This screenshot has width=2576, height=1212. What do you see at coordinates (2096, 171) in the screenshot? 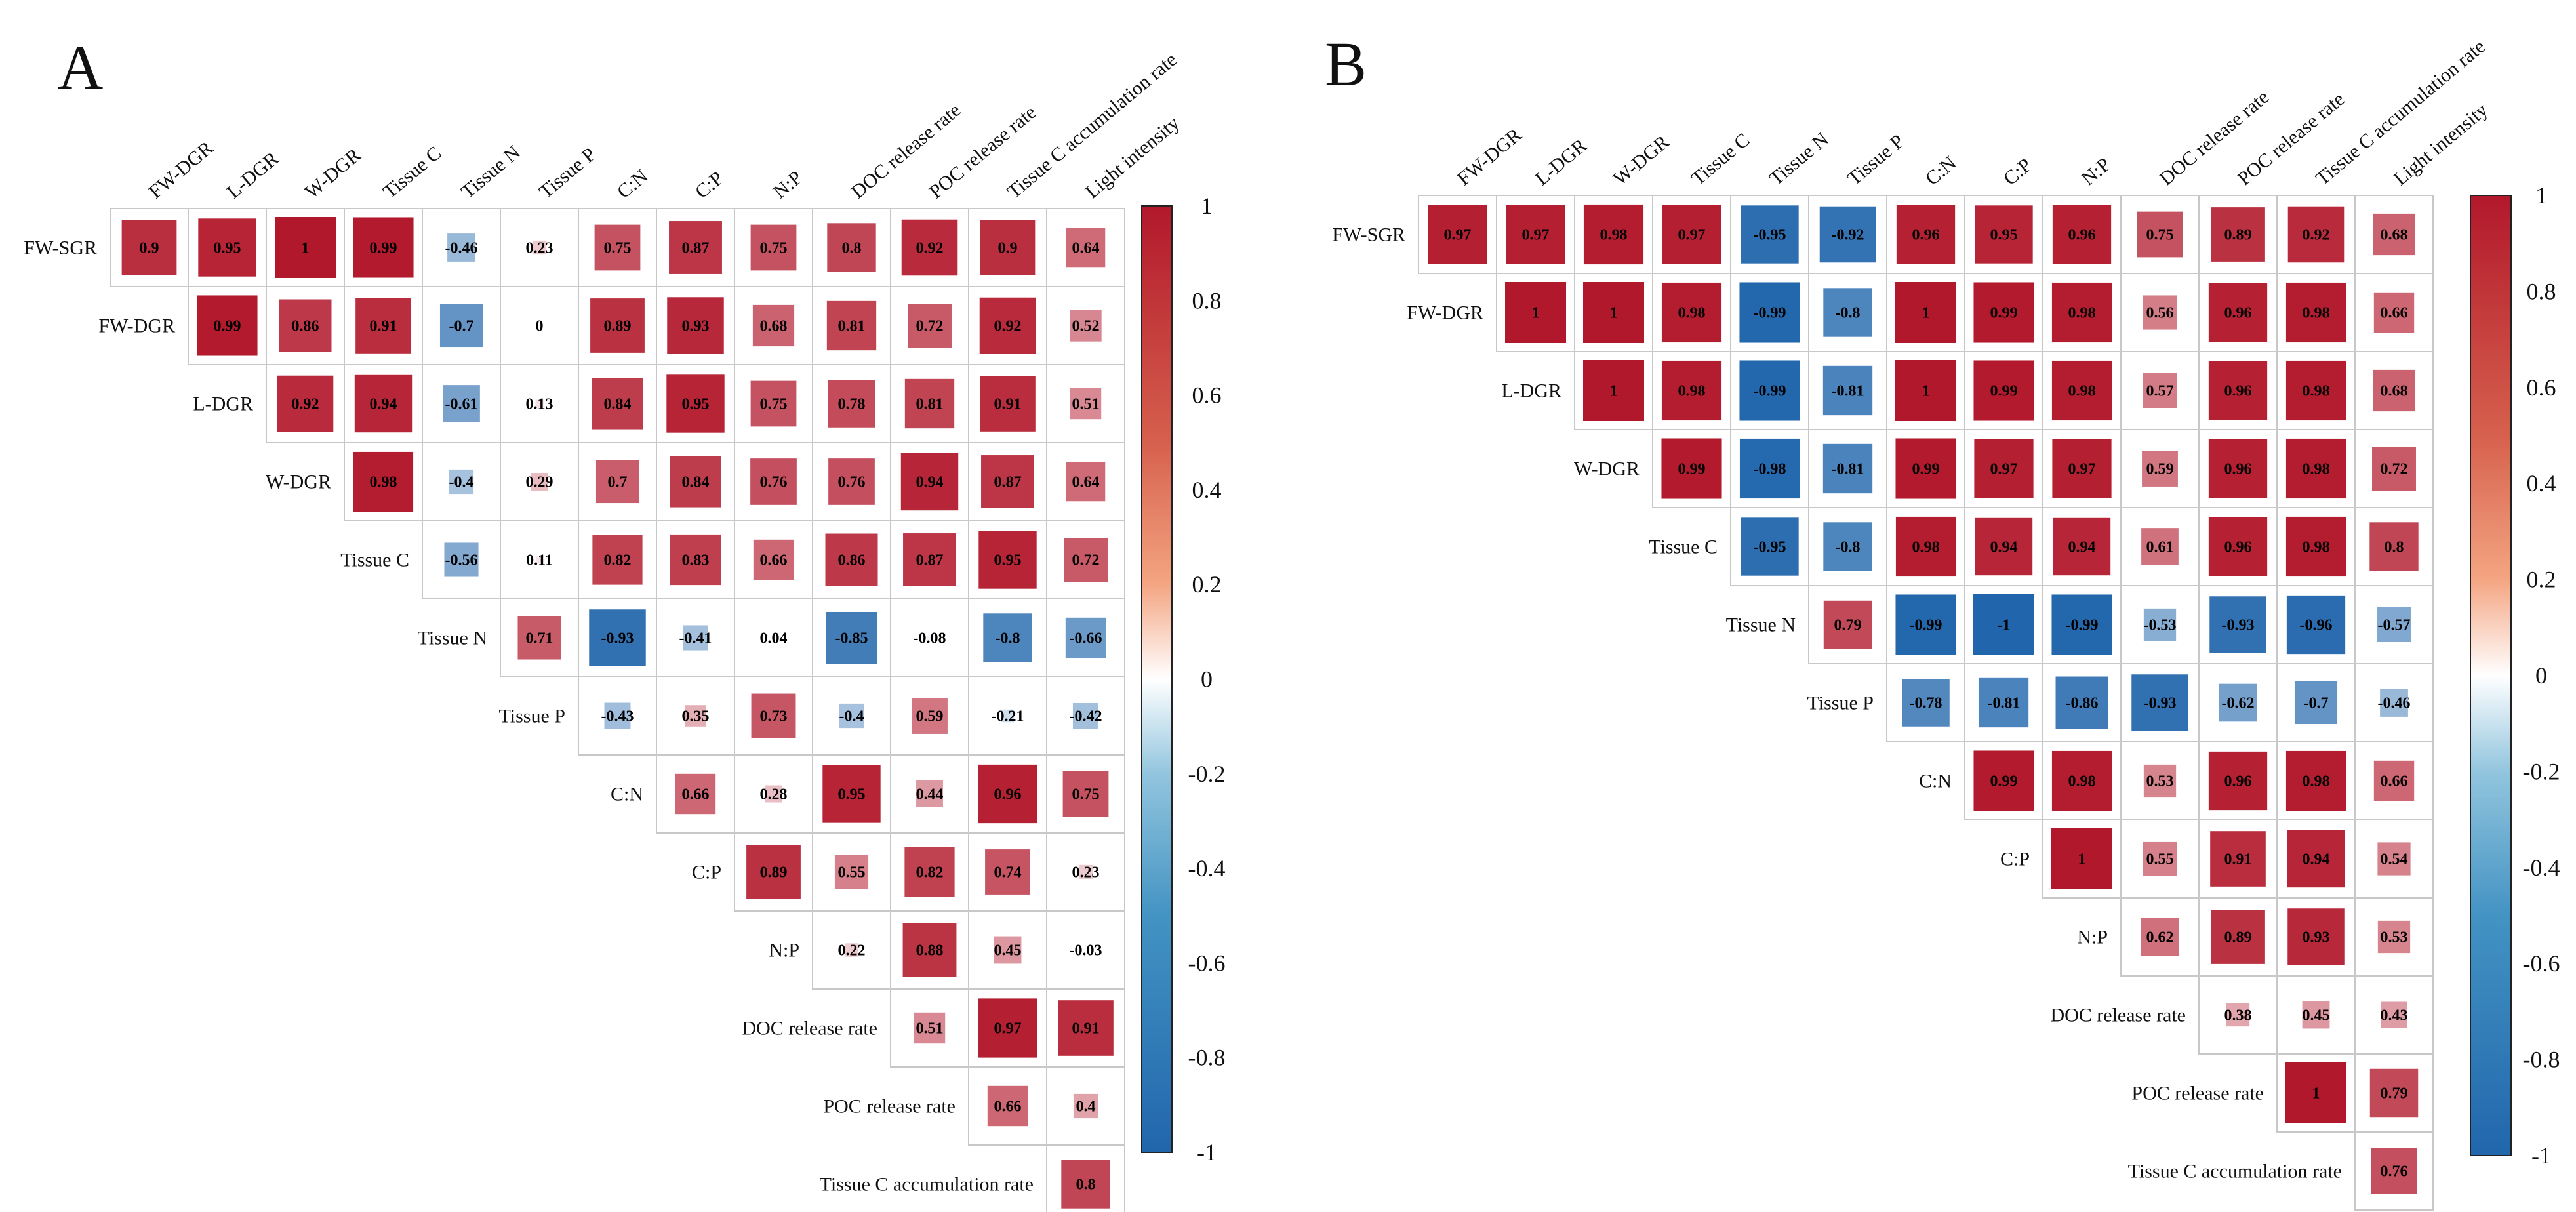
I see `column-label: N:P` at bounding box center [2096, 171].